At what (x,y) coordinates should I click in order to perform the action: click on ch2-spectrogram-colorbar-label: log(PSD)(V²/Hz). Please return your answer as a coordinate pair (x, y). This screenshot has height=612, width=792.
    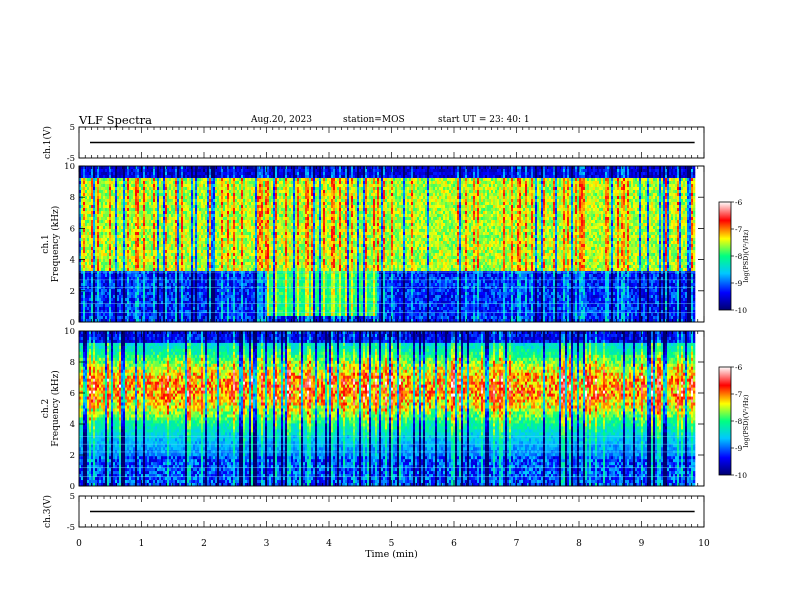
    Looking at the image, I should click on (746, 420).